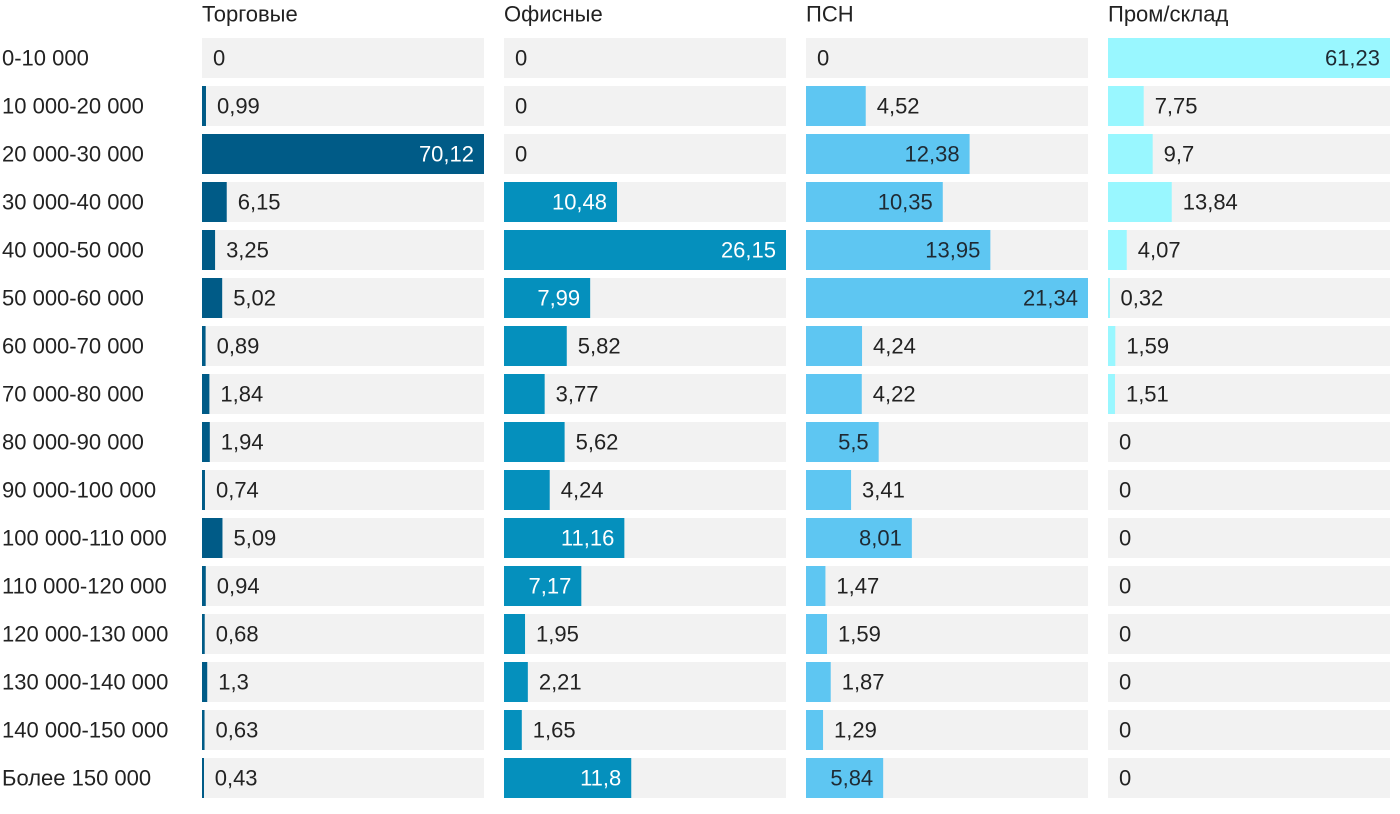  What do you see at coordinates (549, 586) in the screenshot?
I see `data-label: 7,17` at bounding box center [549, 586].